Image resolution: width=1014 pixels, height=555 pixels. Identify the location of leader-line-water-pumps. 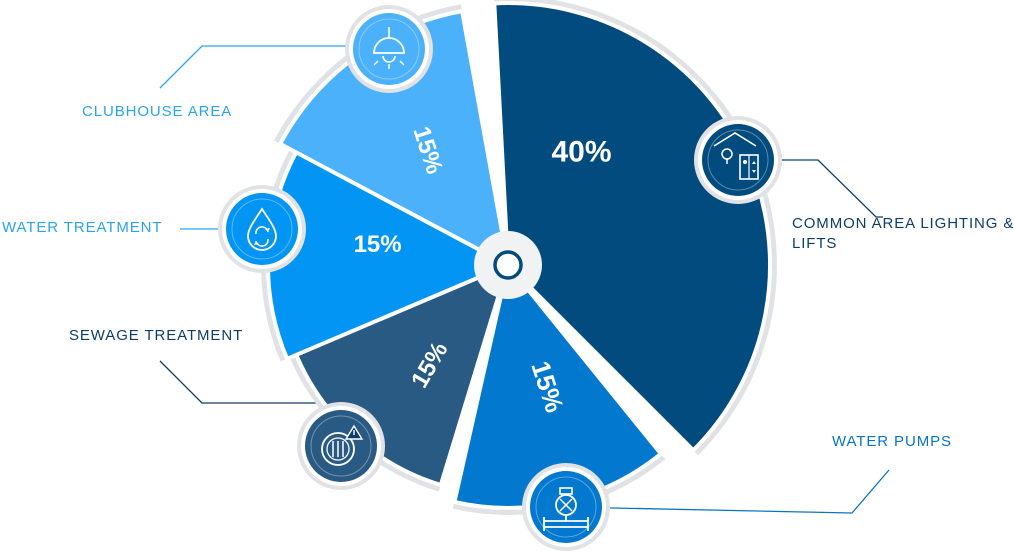
(727, 491).